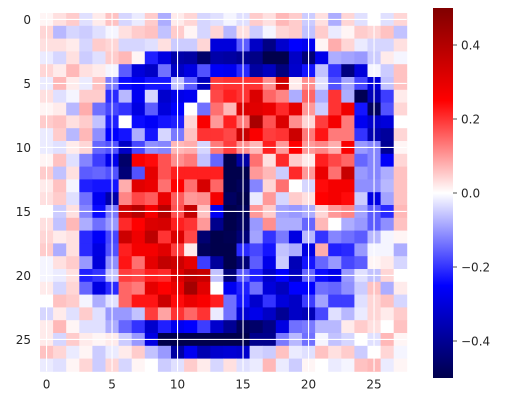 This screenshot has width=506, height=416. I want to click on colorbar-tick-label: −0.2, so click(475, 268).